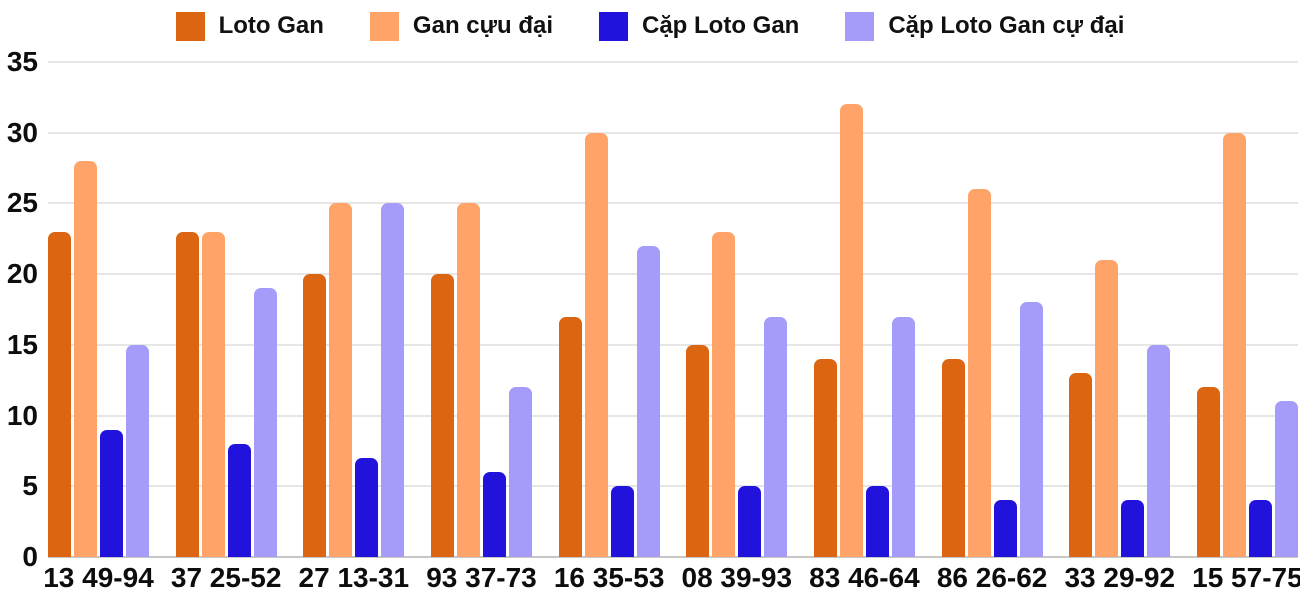 Image resolution: width=1300 pixels, height=600 pixels. Describe the element at coordinates (864, 577) in the screenshot. I see `x-category-label: 83 46-64` at that location.